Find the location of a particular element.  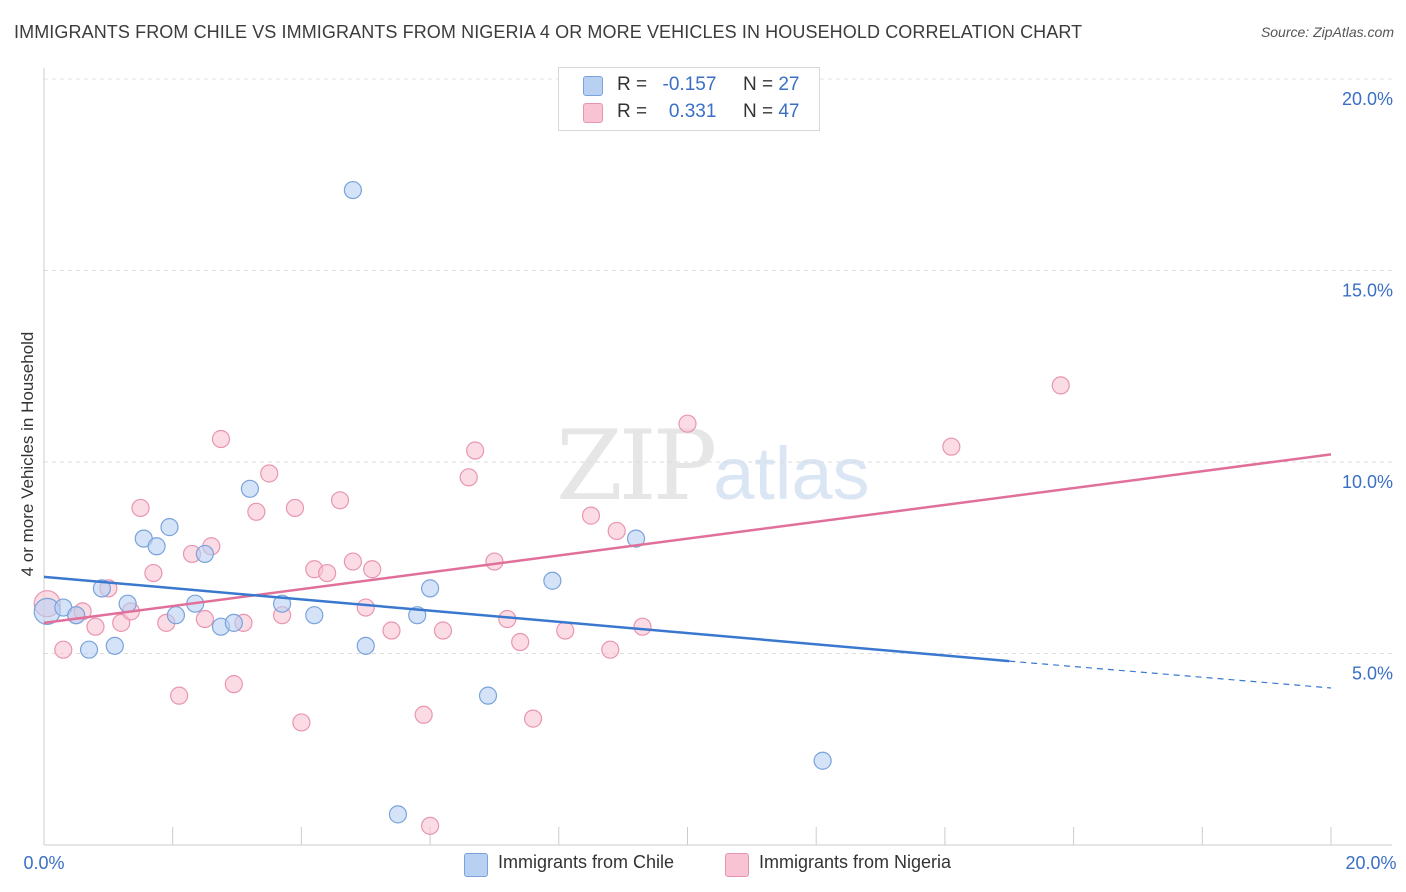

chile-n-value: 27 is located at coordinates (789, 84).